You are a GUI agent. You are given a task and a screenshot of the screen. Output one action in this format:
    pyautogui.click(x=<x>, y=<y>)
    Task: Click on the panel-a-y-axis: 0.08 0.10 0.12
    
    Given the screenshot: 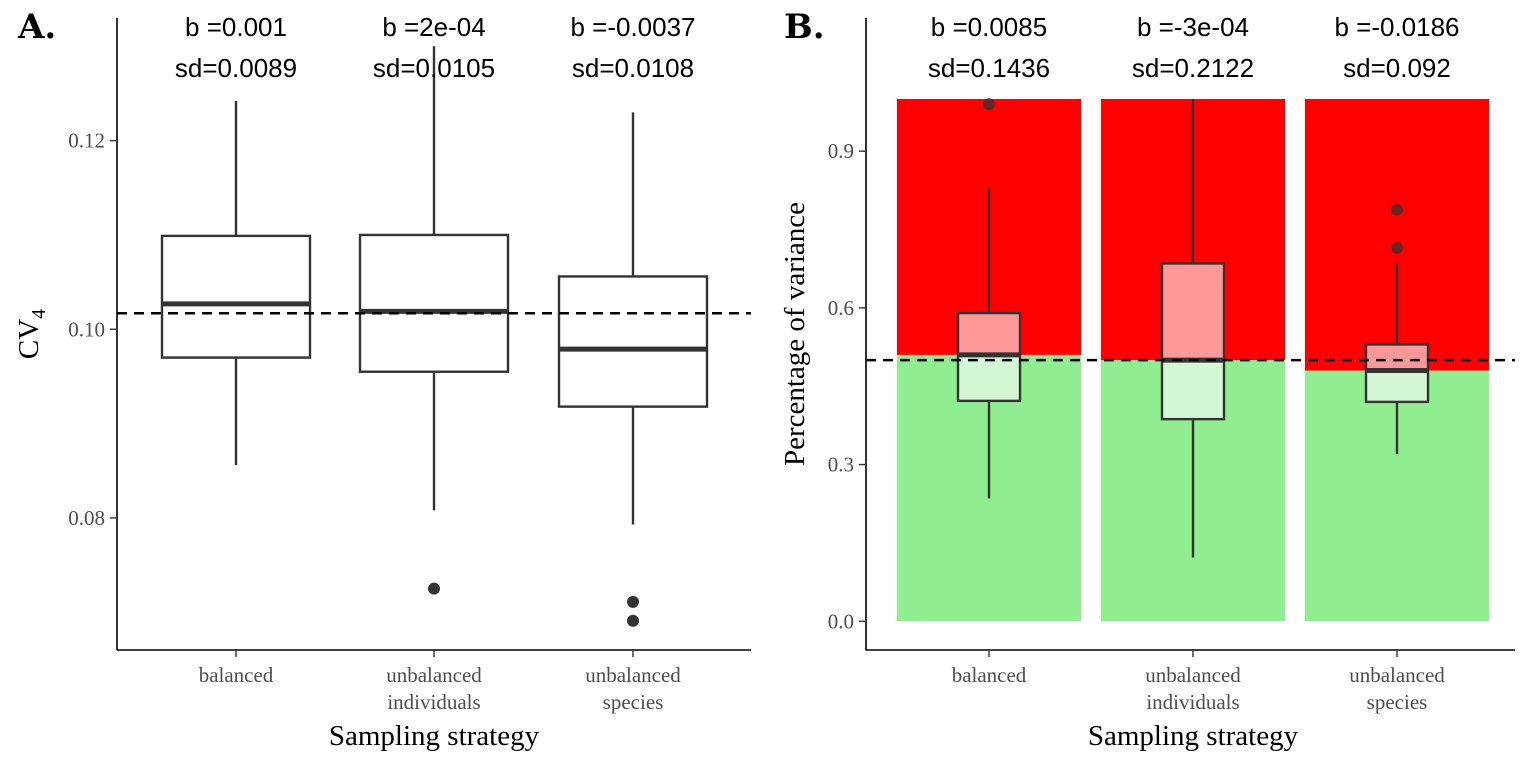 What is the action you would take?
    pyautogui.click(x=93, y=334)
    